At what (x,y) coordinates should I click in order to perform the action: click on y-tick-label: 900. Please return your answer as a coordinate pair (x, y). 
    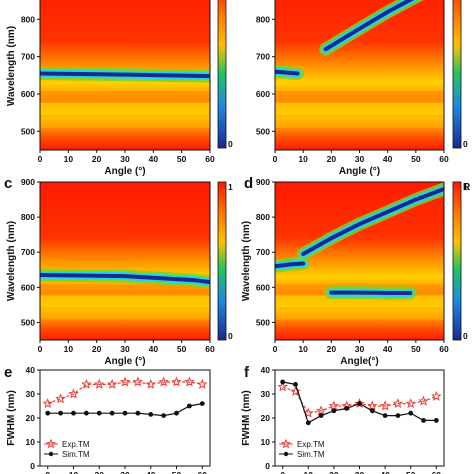
    Looking at the image, I should click on (28, 182).